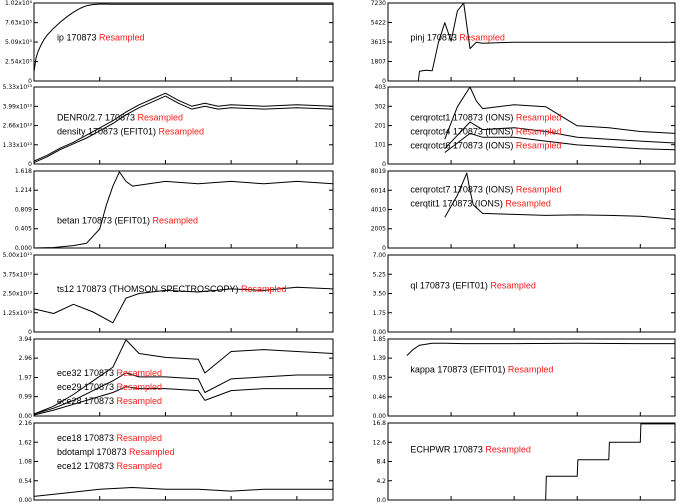  I want to click on trace-label: cerqrotct6 170873 (IONS) Resampled, so click(485, 145).